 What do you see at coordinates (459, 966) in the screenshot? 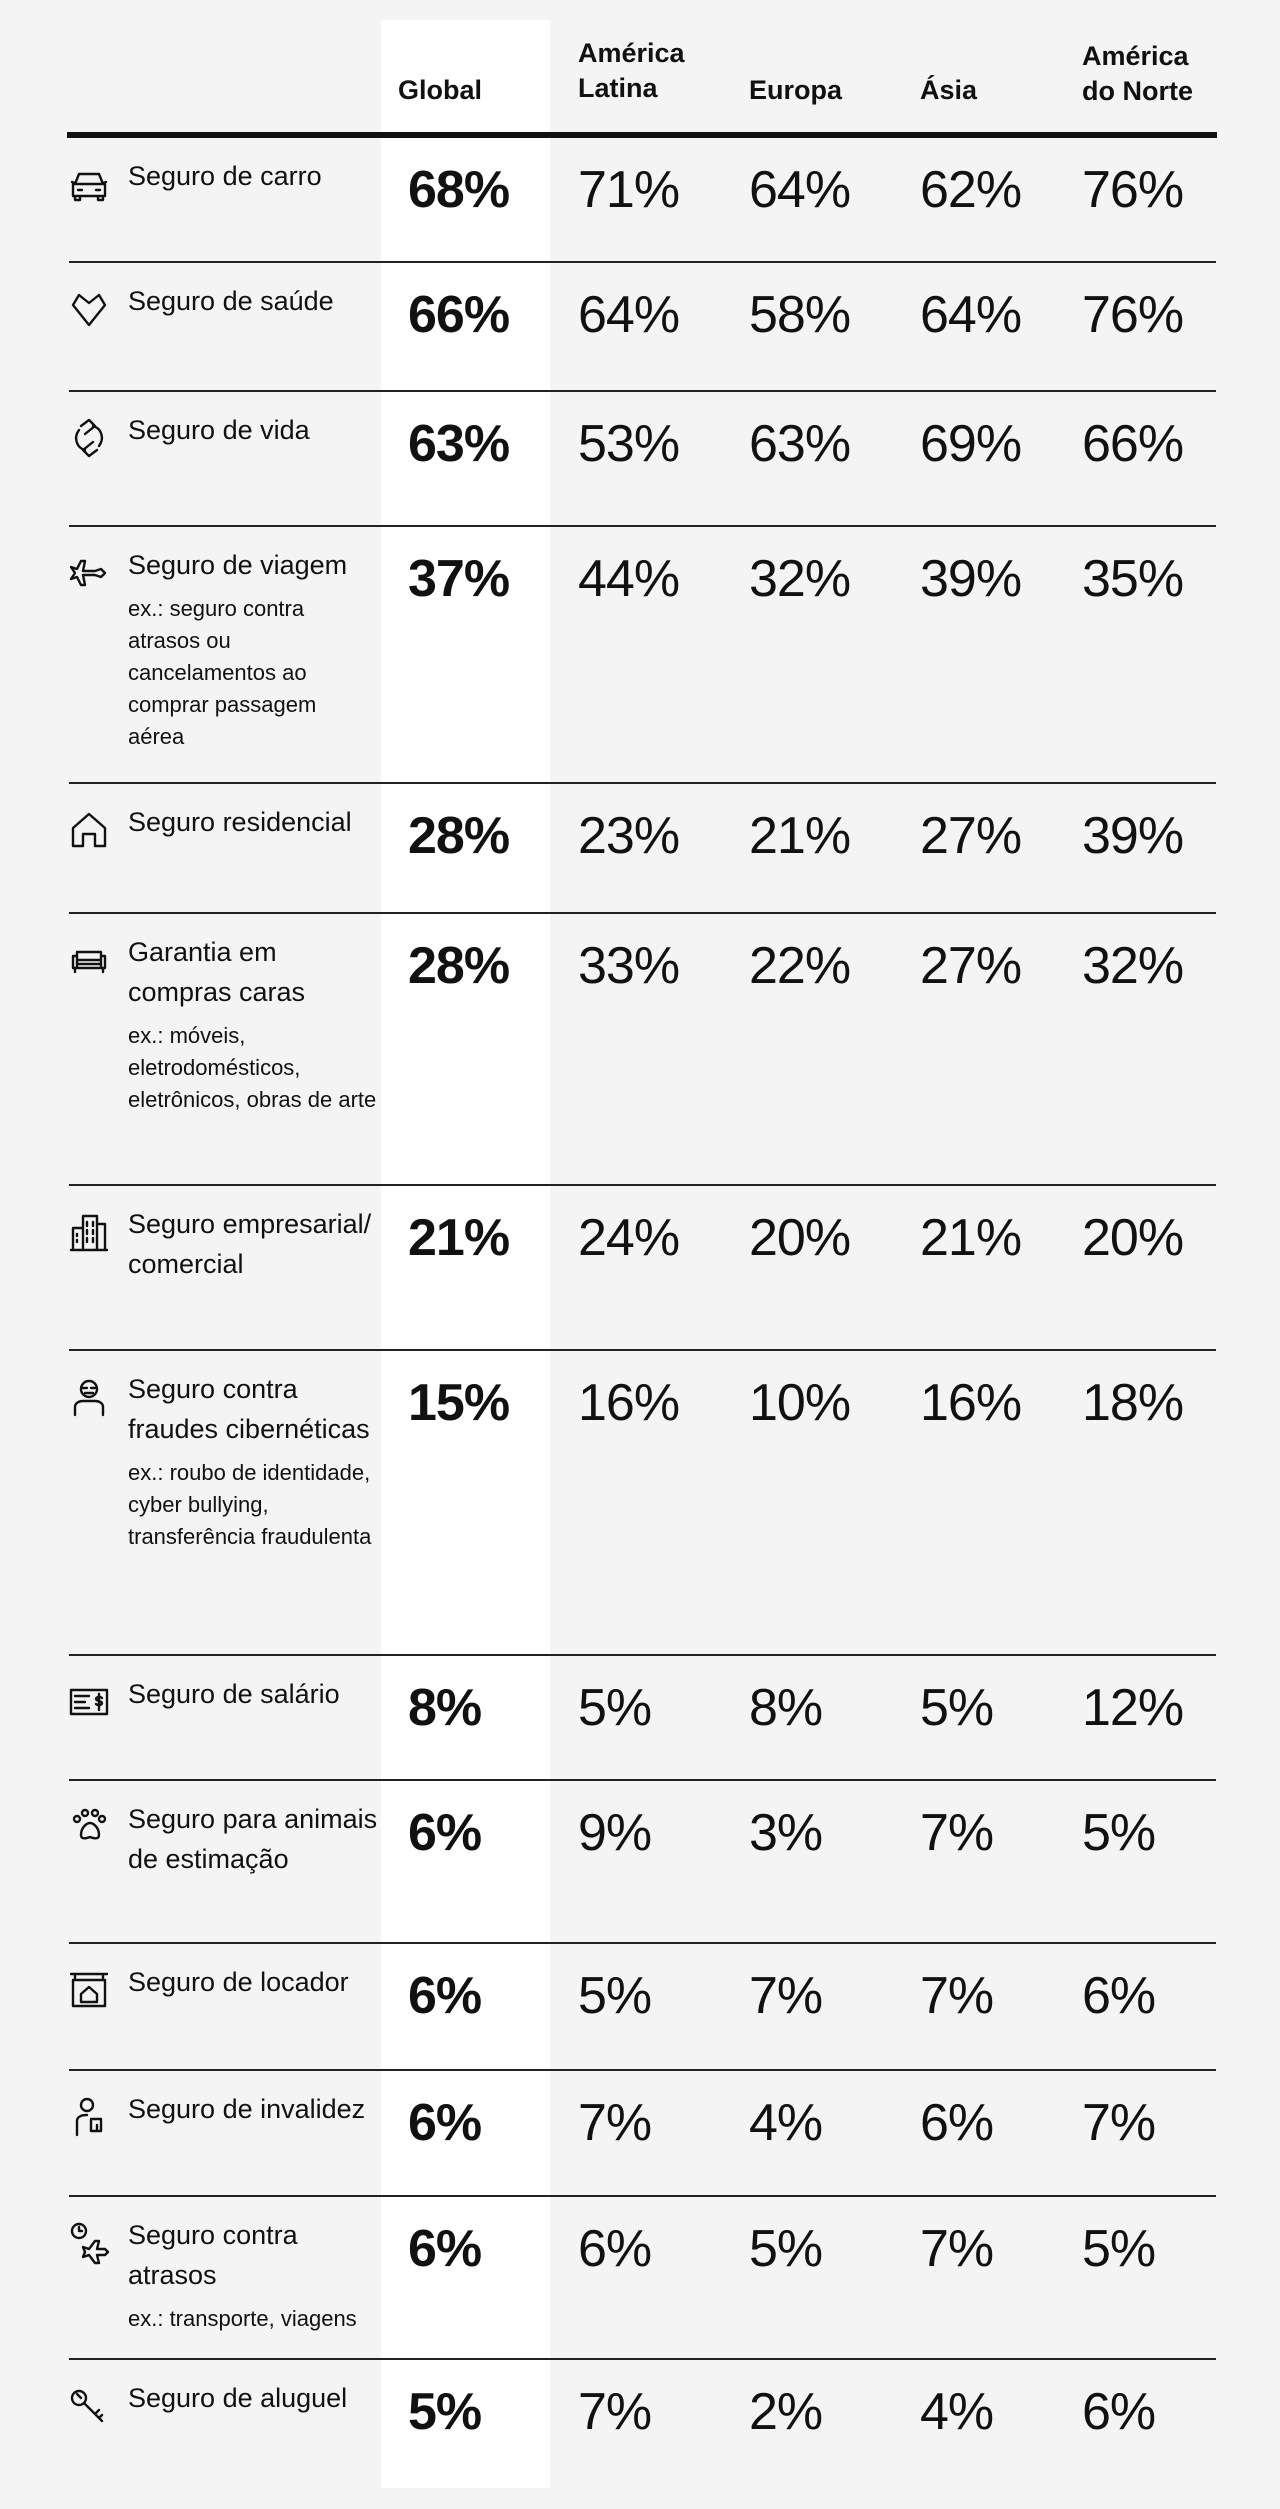
I see `value-global: 28%` at bounding box center [459, 966].